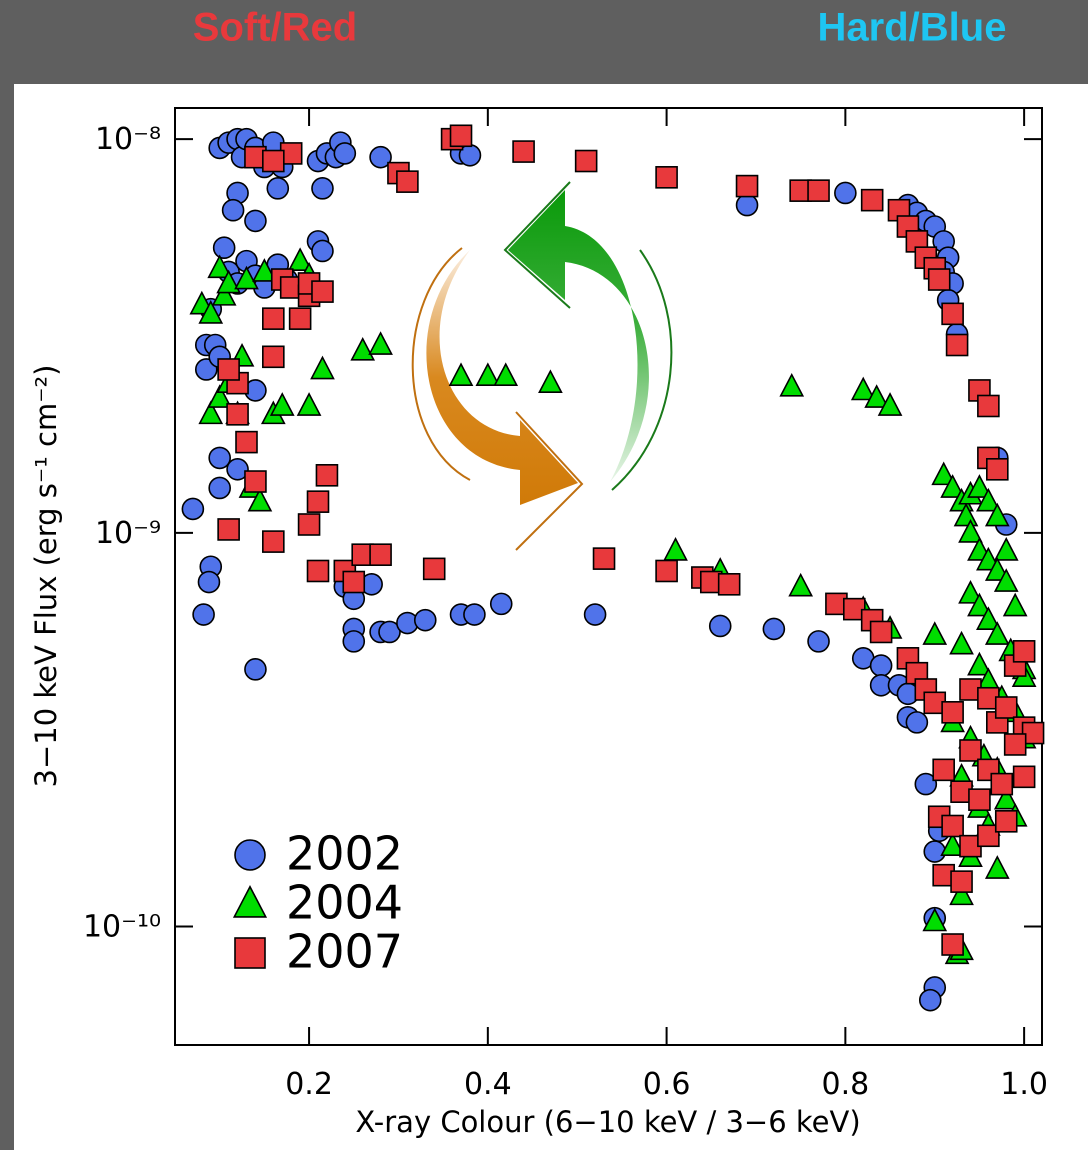 The image size is (1088, 1150). What do you see at coordinates (1024, 1084) in the screenshot?
I see `x-tick-label: 1.0` at bounding box center [1024, 1084].